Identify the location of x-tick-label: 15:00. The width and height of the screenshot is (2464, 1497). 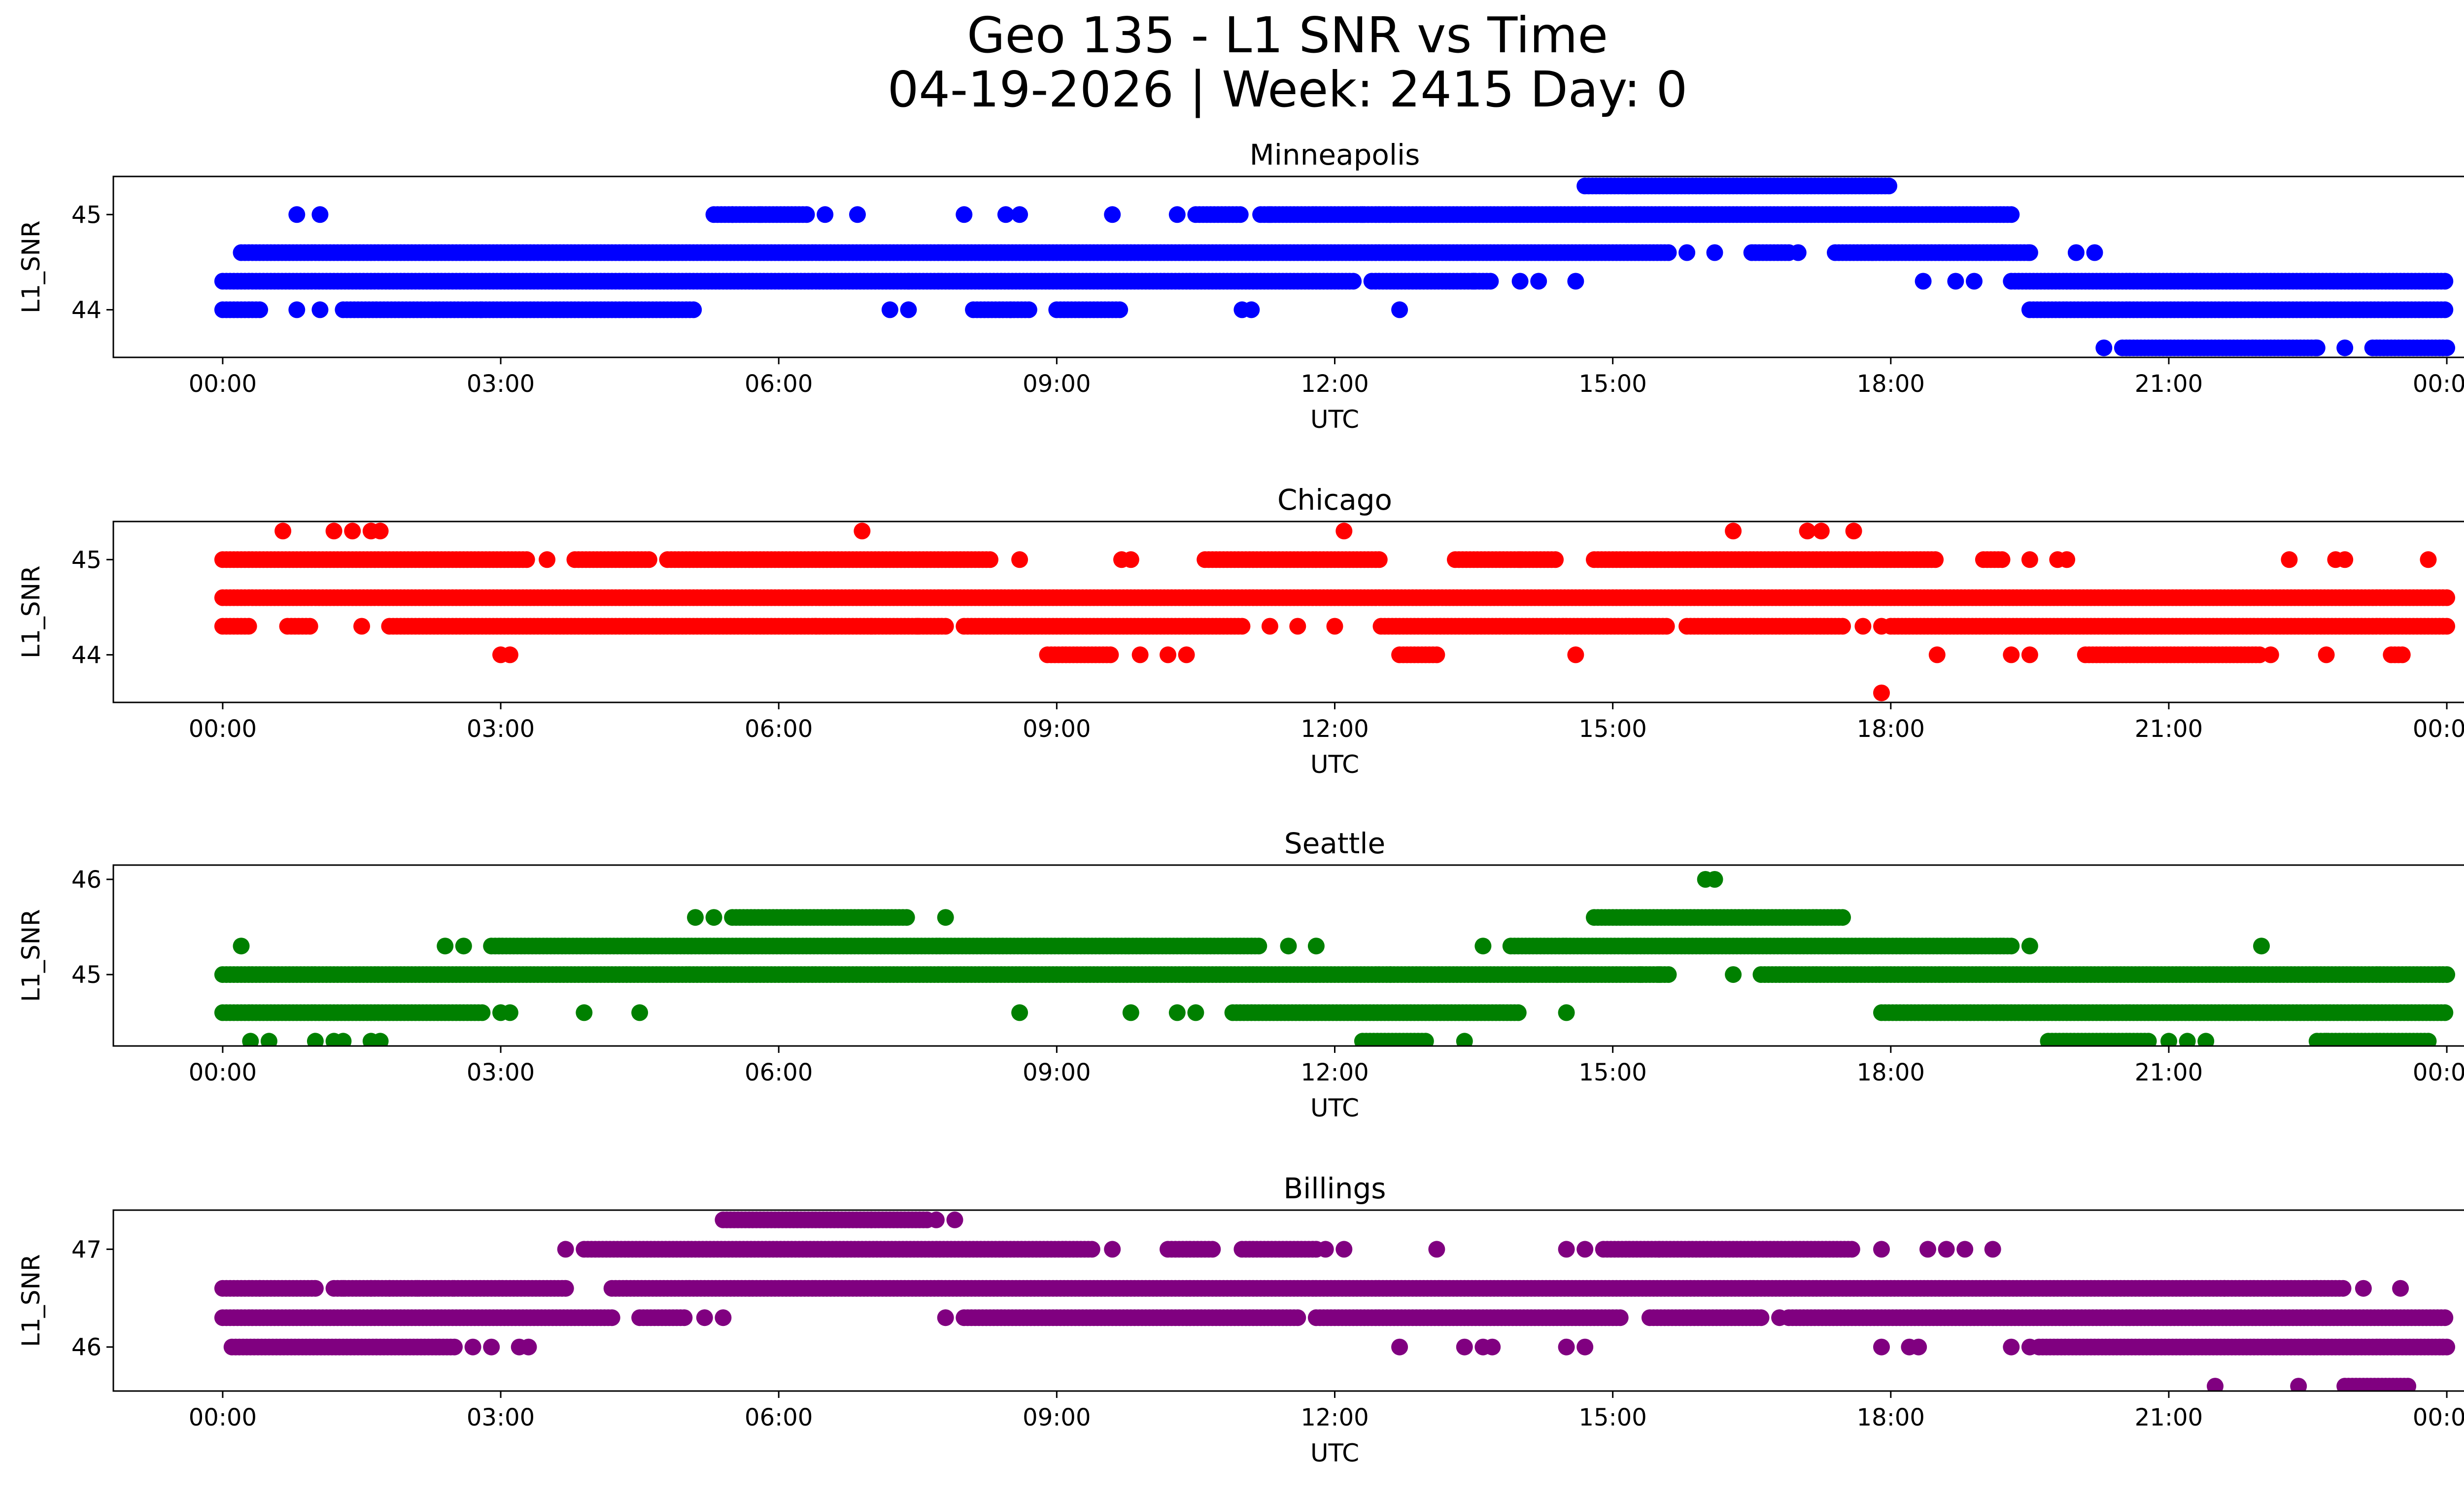
(1612, 729).